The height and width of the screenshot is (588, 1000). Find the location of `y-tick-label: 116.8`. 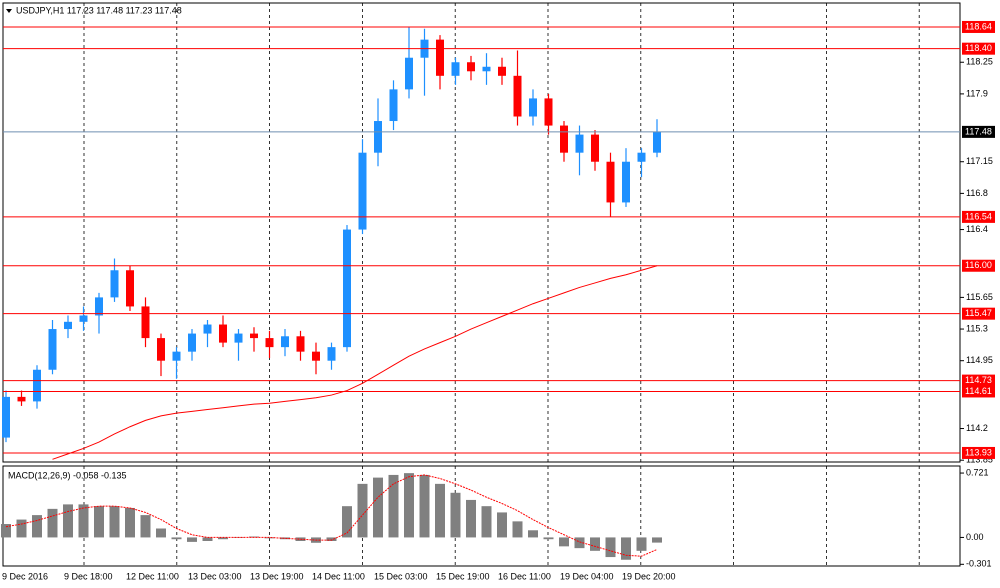

y-tick-label: 116.8 is located at coordinates (977, 193).